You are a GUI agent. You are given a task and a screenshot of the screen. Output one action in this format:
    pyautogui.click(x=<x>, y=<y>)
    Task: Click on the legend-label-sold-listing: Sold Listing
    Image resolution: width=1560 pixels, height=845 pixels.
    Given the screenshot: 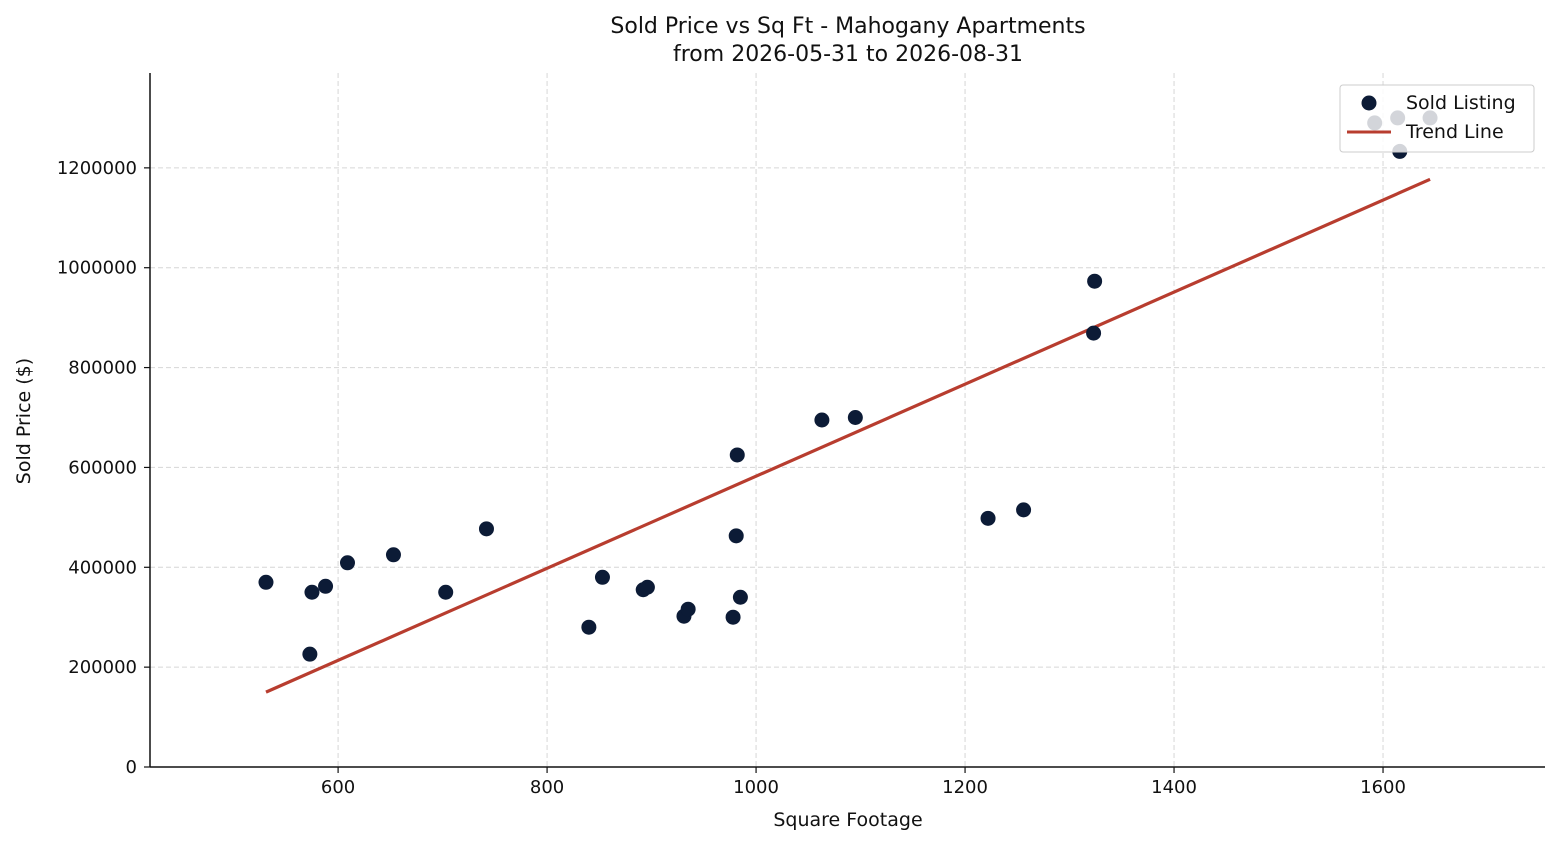 What is the action you would take?
    pyautogui.click(x=1461, y=103)
    